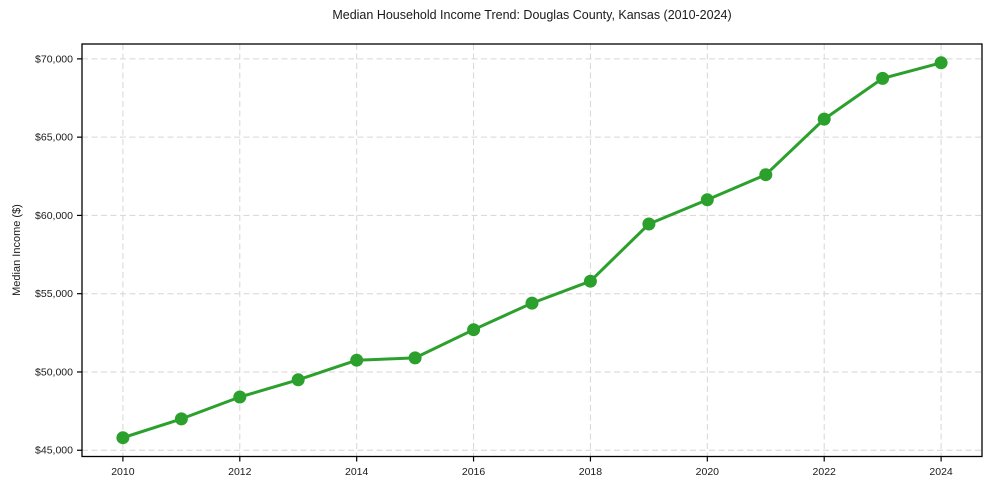  Describe the element at coordinates (54, 138) in the screenshot. I see `y-tick-label: $65,000` at that location.